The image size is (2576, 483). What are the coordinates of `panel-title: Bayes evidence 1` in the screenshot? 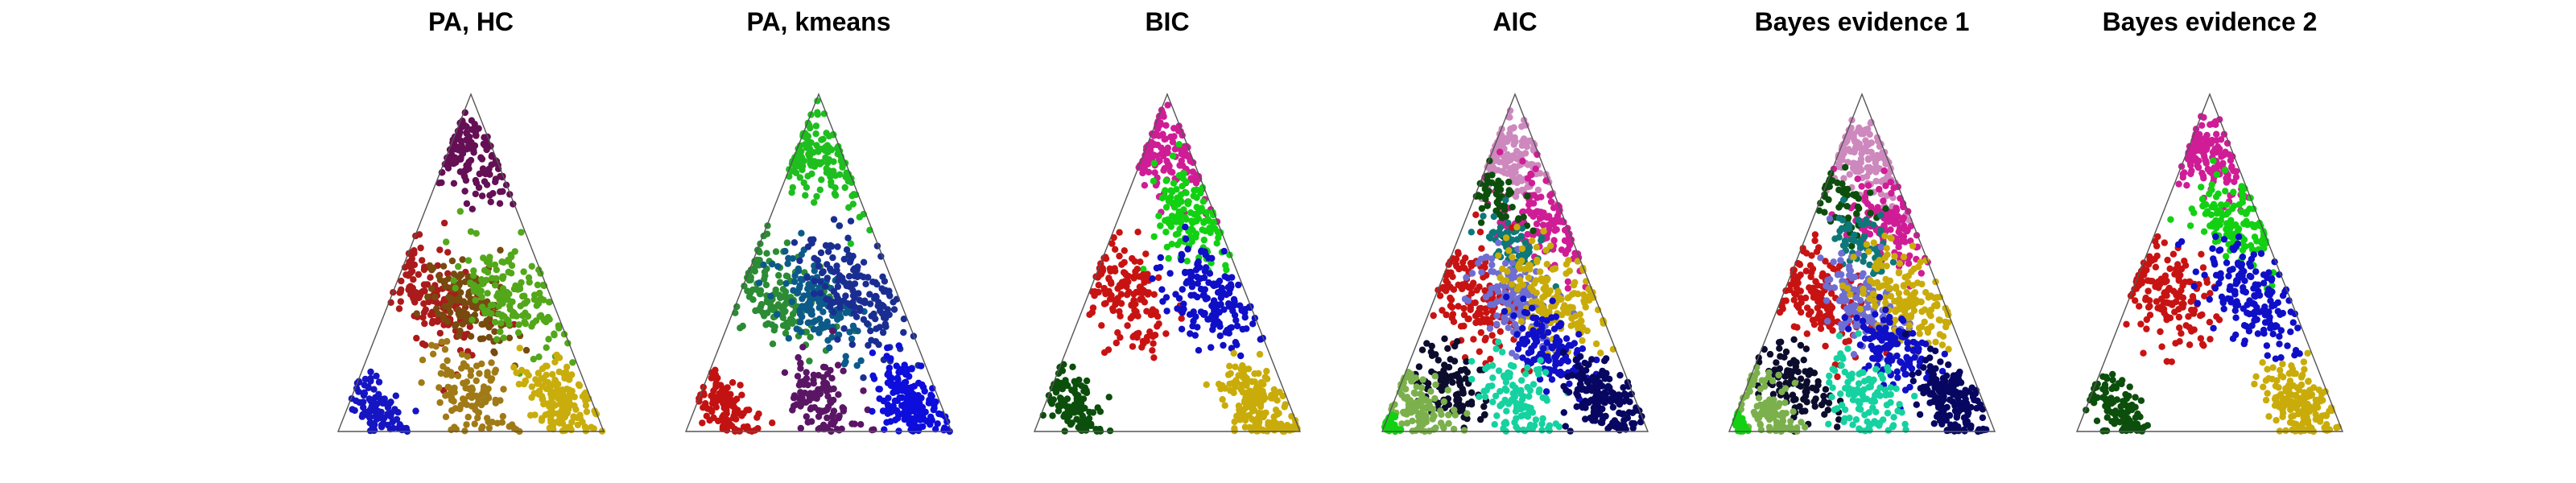 It's located at (1862, 21).